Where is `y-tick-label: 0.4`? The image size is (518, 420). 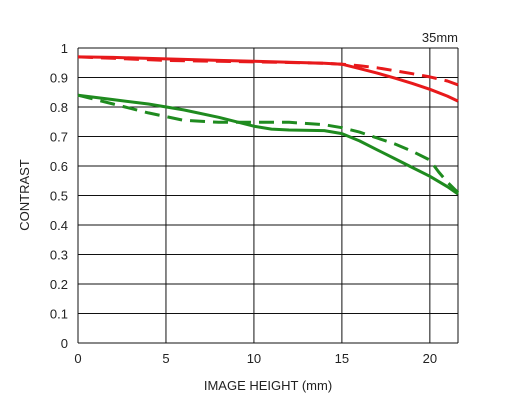 y-tick-label: 0.4 is located at coordinates (59, 225).